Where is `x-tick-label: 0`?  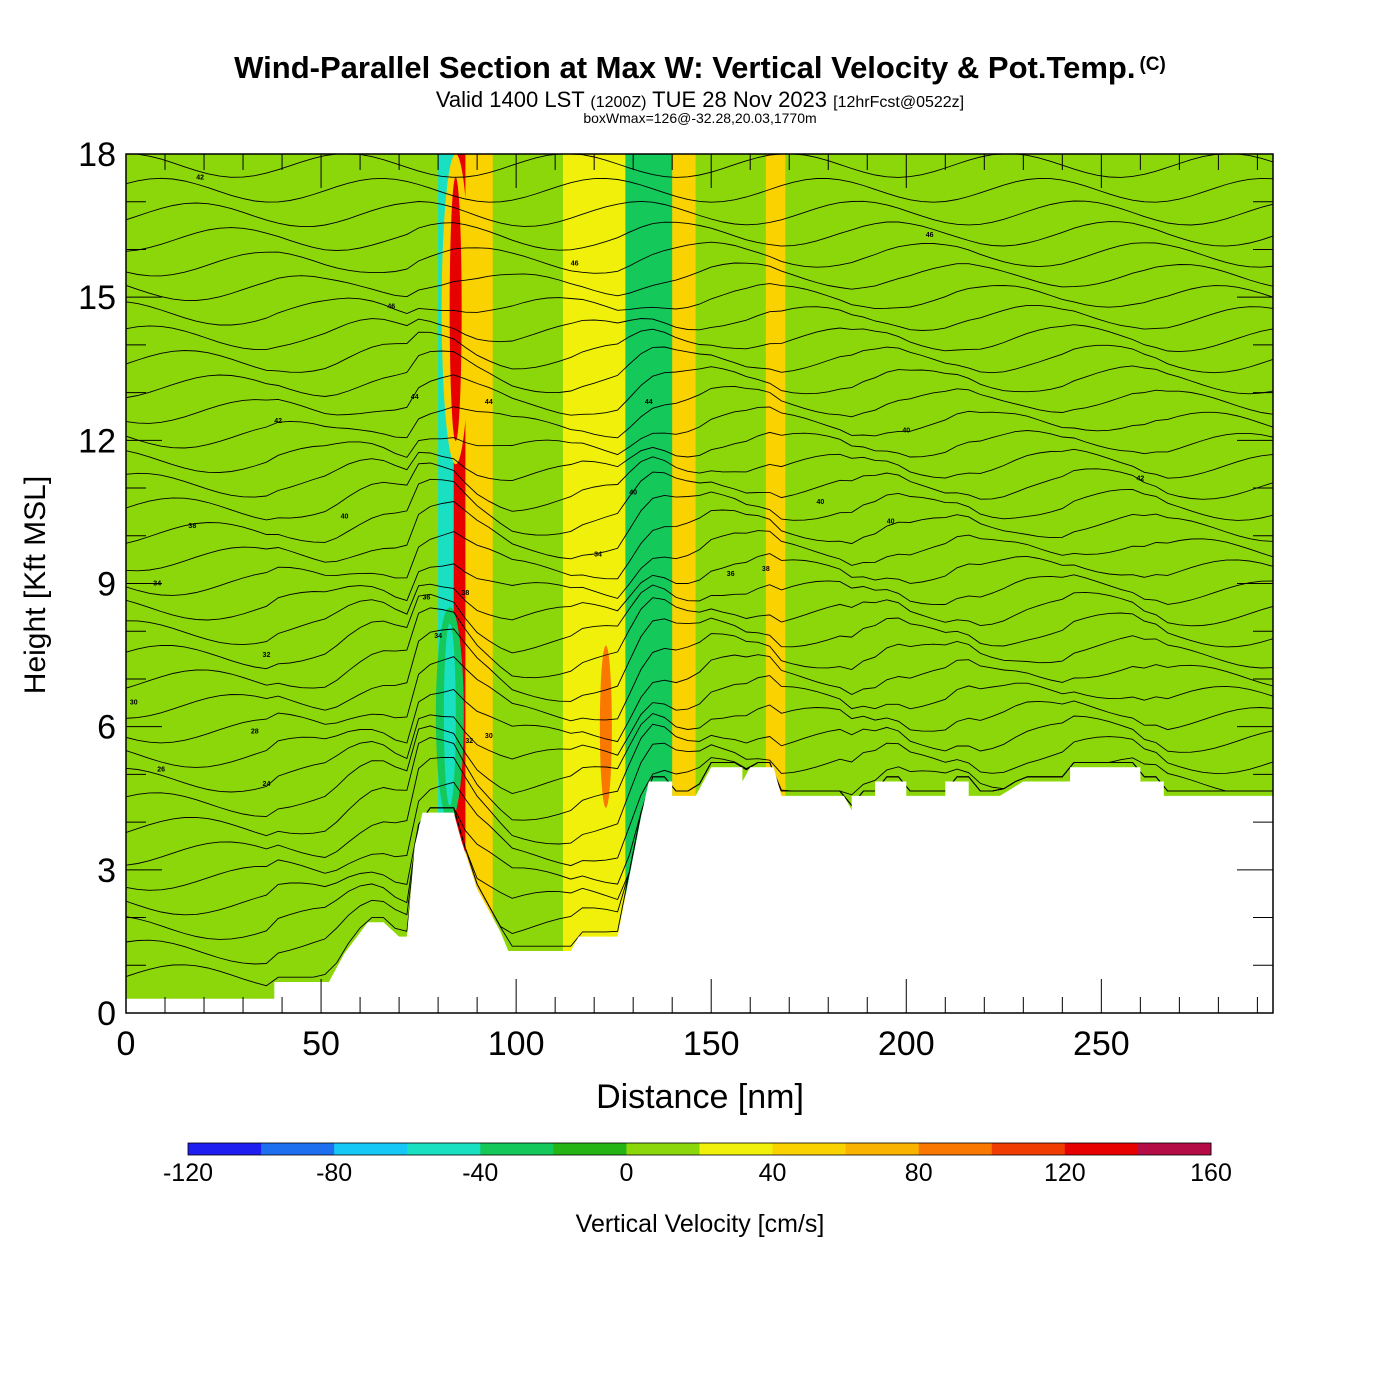 x-tick-label: 0 is located at coordinates (126, 1044).